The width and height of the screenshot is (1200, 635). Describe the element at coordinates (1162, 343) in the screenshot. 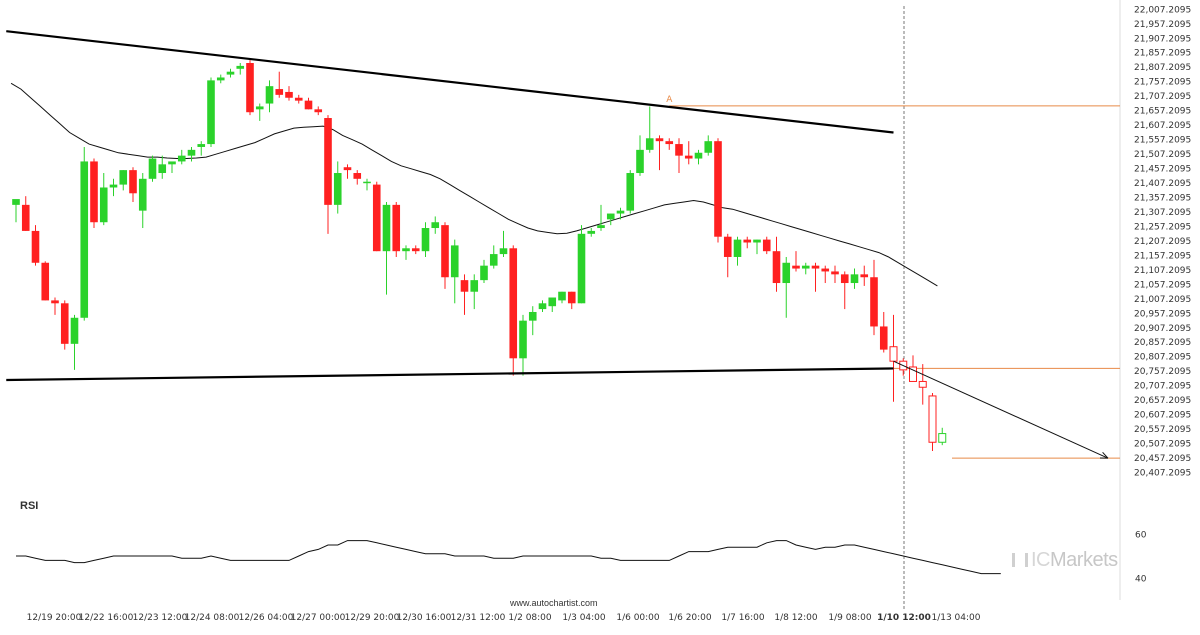

I see `y-tick-label: 20,857.2095` at that location.